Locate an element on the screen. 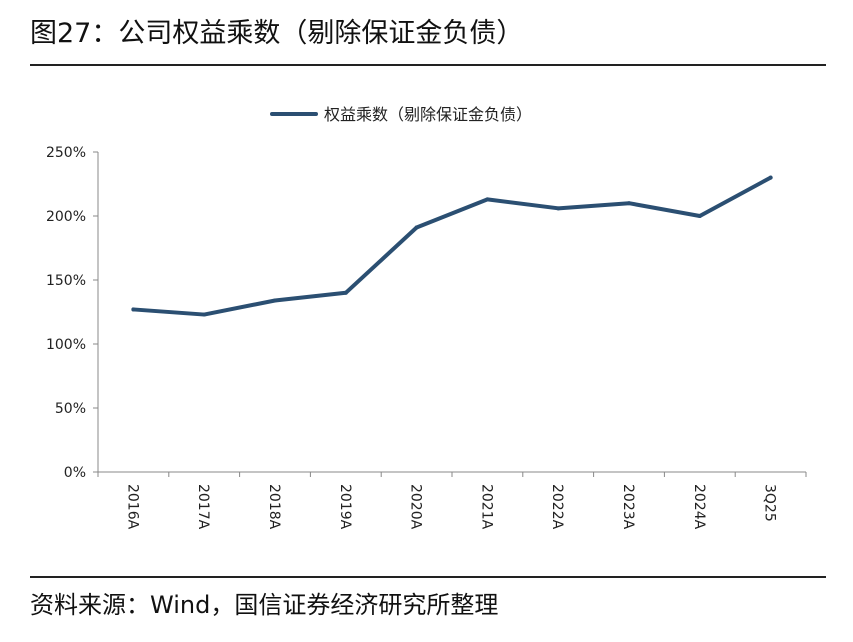 This screenshot has height=642, width=853. y-tick-label: 250% is located at coordinates (66, 153).